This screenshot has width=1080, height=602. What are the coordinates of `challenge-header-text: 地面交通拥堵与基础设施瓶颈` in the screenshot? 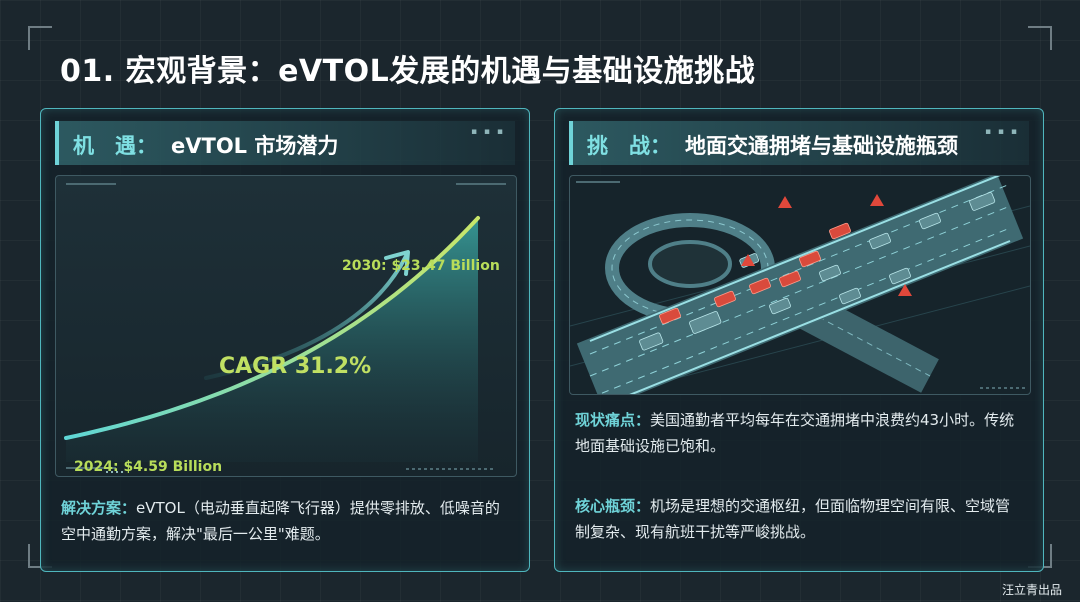 It's located at (821, 146).